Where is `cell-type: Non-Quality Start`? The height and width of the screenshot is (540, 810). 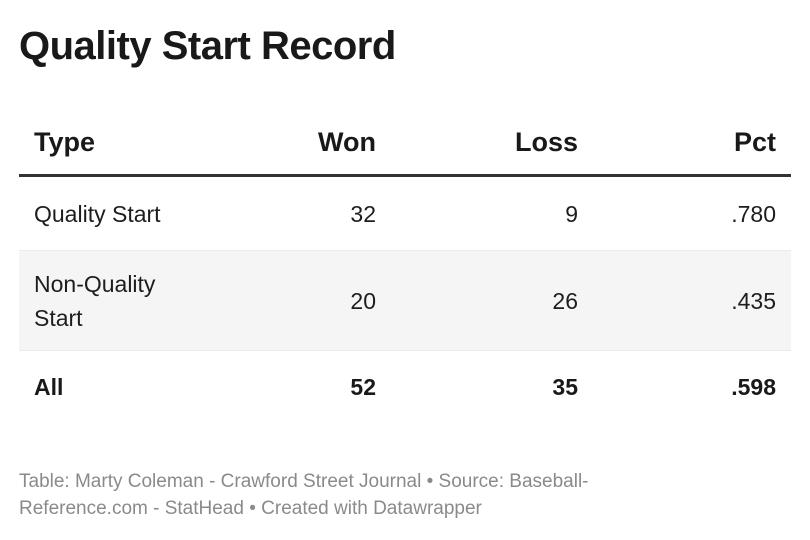
cell-type: Non-Quality Start is located at coordinates (109, 300).